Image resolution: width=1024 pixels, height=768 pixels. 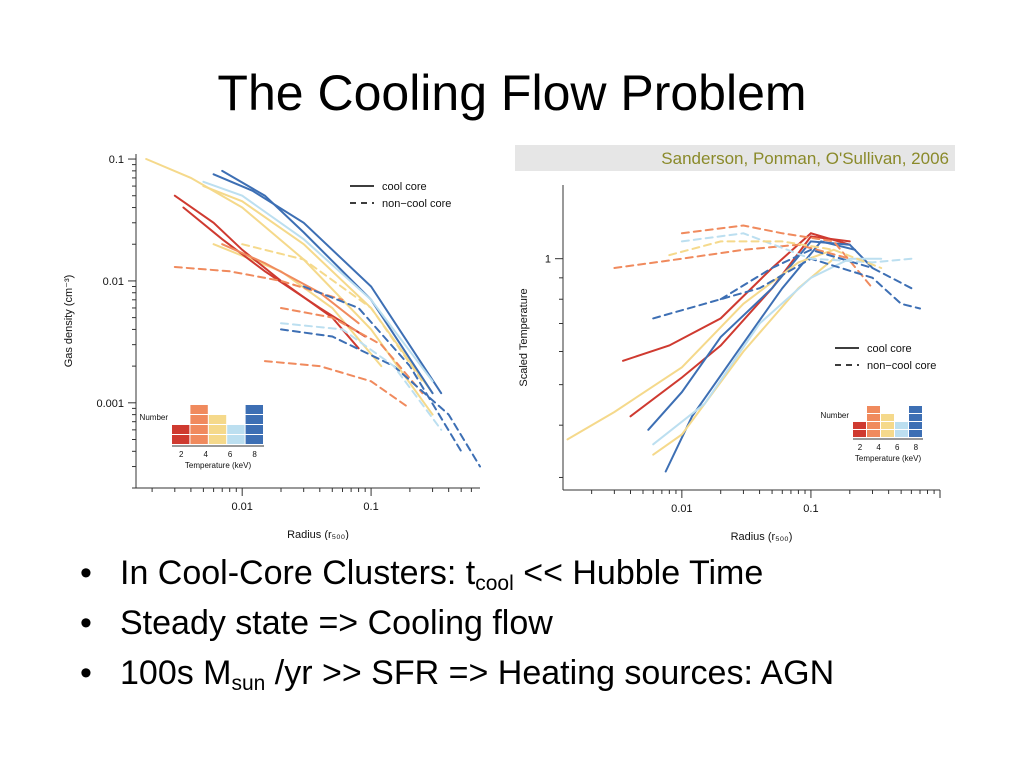 I want to click on bullet-text: In Cool-Core Clusters: t, so click(x=298, y=573).